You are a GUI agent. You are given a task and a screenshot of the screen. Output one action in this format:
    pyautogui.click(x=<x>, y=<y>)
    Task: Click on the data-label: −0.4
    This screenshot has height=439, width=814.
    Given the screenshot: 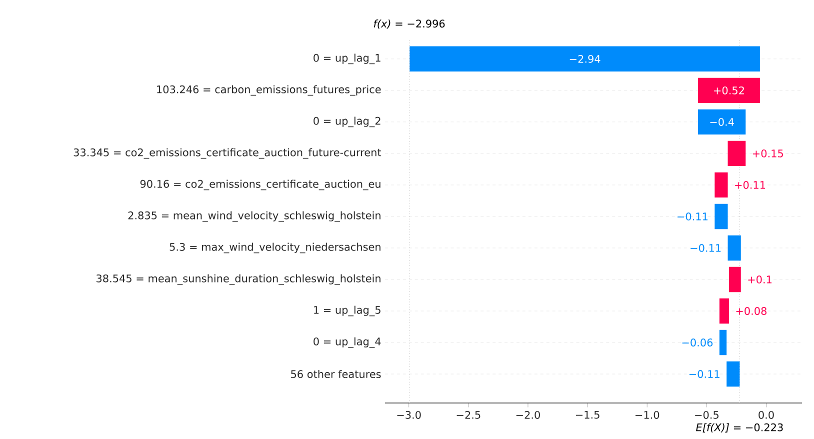 What is the action you would take?
    pyautogui.click(x=722, y=122)
    